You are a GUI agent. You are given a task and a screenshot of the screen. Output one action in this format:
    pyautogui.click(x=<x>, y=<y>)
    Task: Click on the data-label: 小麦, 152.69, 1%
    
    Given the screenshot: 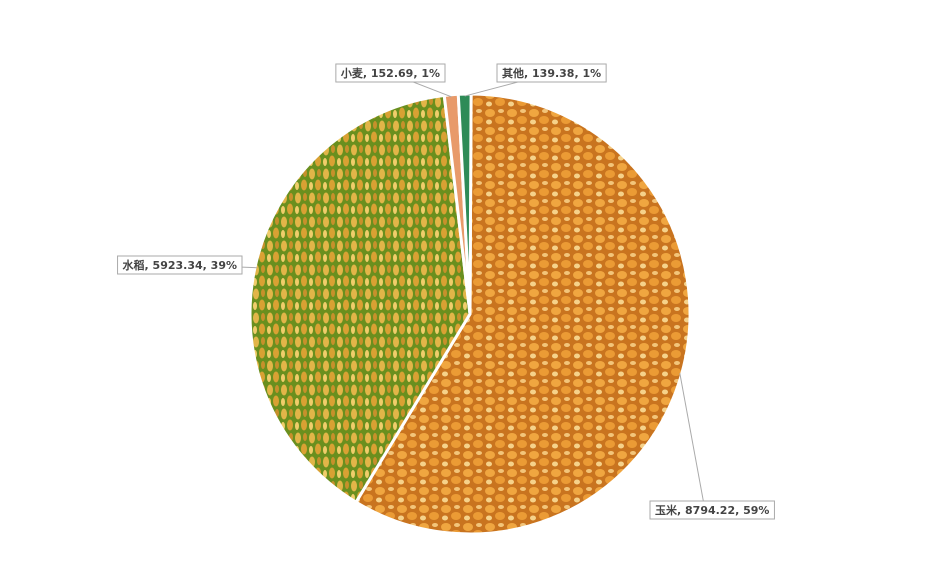 What is the action you would take?
    pyautogui.click(x=390, y=73)
    